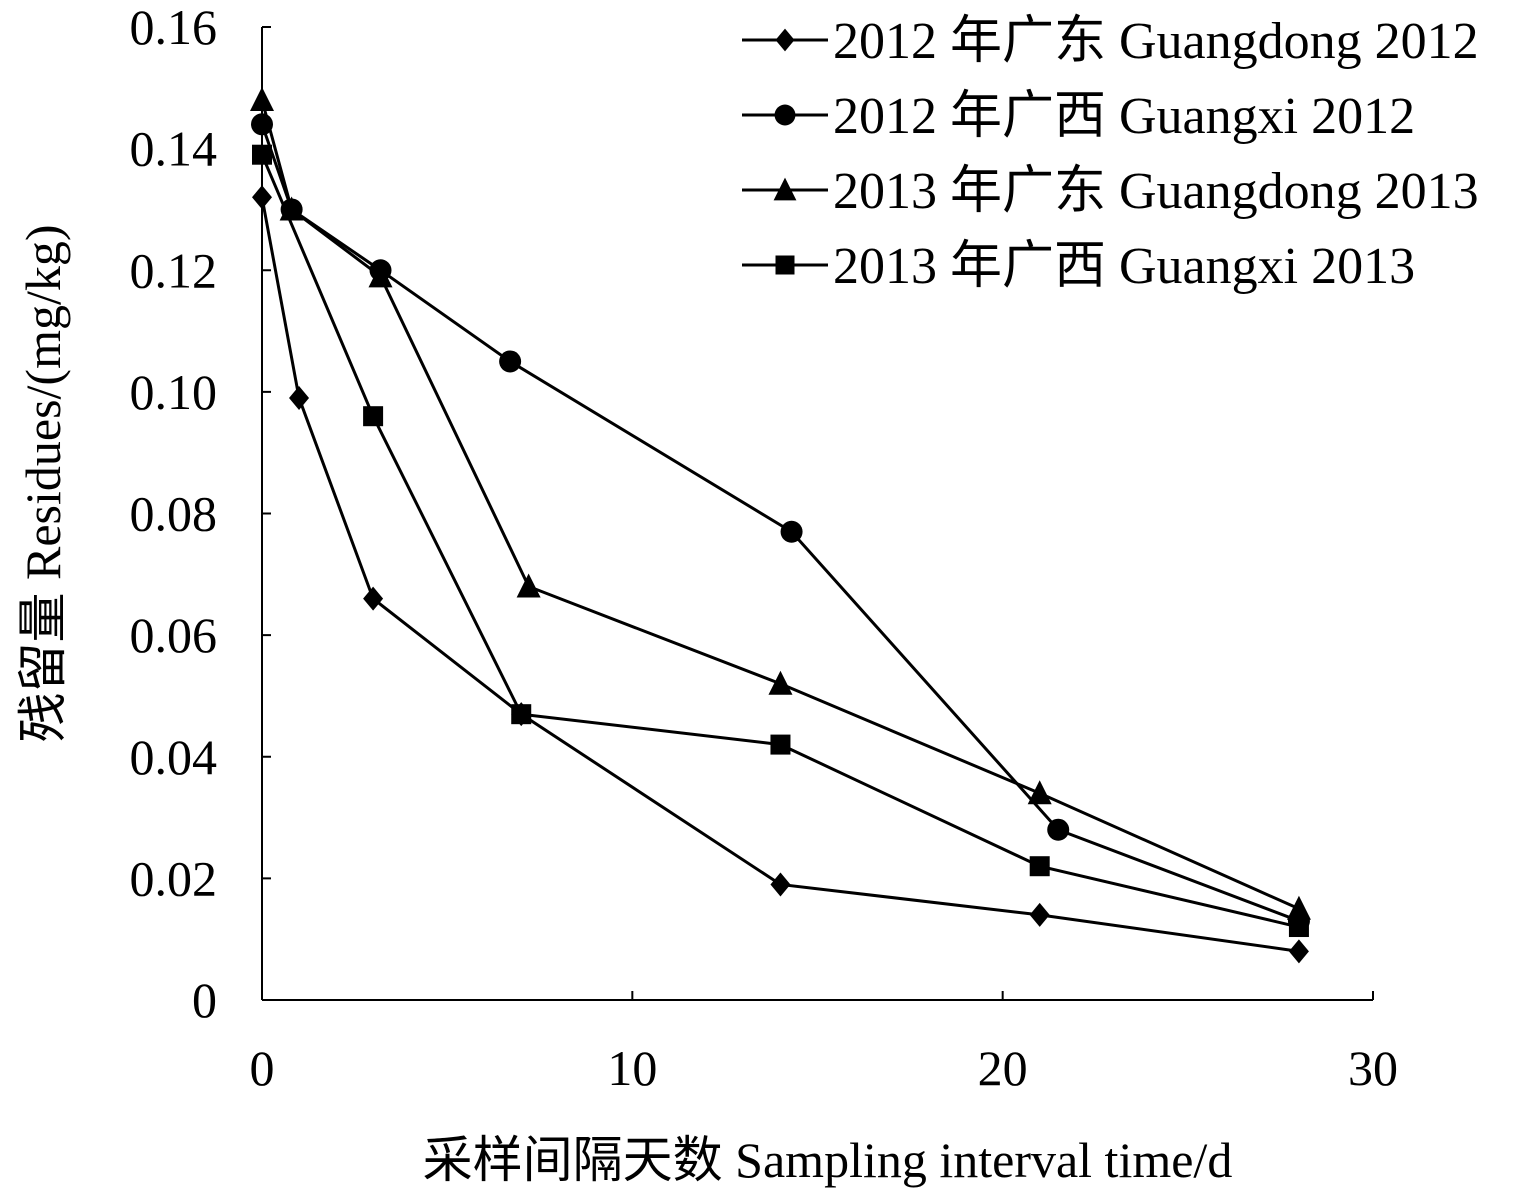 Image resolution: width=1535 pixels, height=1204 pixels. What do you see at coordinates (1124, 266) in the screenshot?
I see `legend-label: 2013 年广西 Guangxi 2013` at bounding box center [1124, 266].